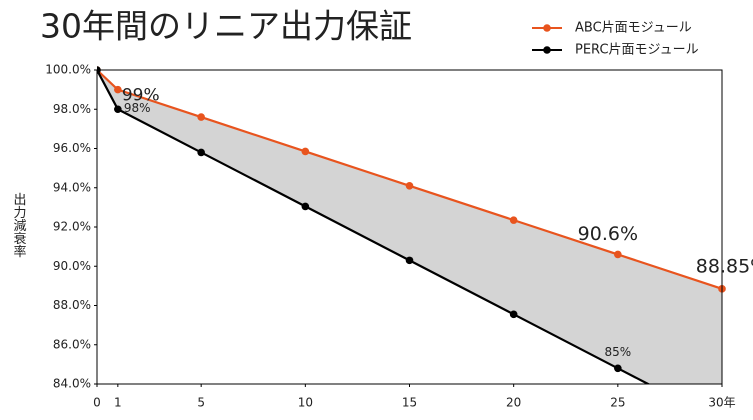  Describe the element at coordinates (724, 266) in the screenshot. I see `value-label: 88.85%` at that location.